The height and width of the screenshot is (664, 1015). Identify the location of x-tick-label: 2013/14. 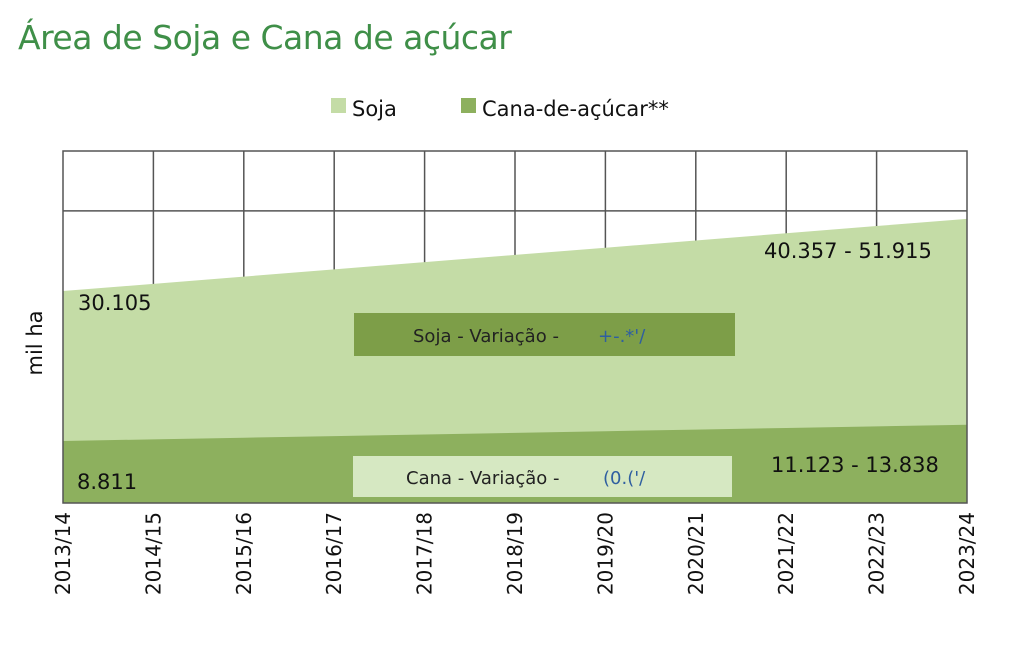
(63, 553).